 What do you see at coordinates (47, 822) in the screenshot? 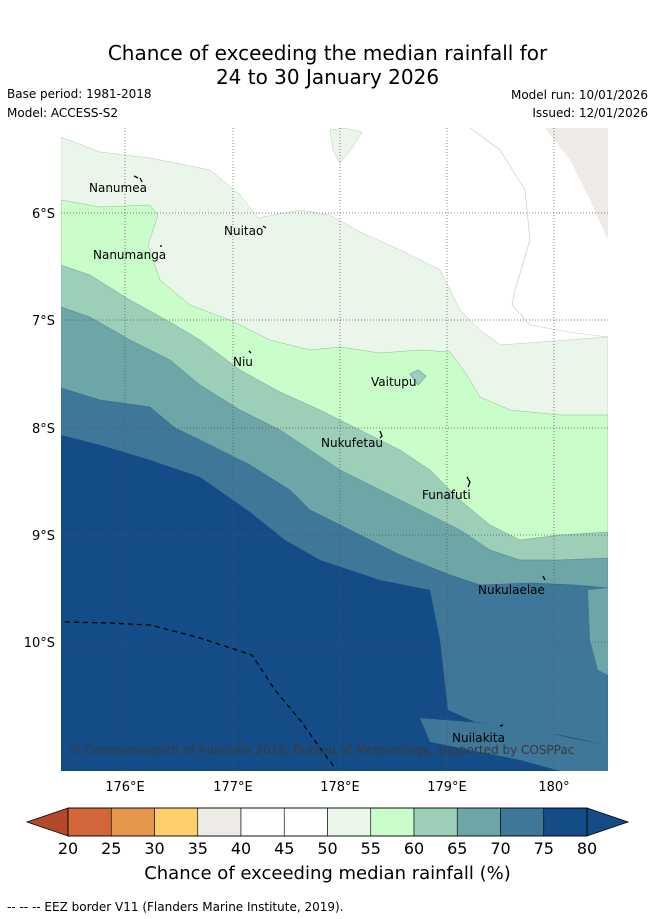
I see `colorbar-left-arrow` at bounding box center [47, 822].